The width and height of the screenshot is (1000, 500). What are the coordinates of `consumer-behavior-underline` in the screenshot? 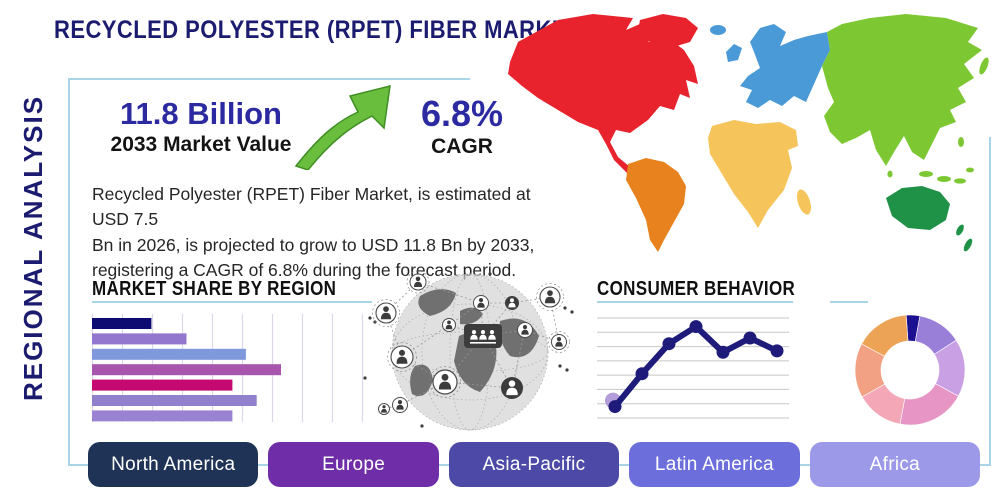 It's located at (695, 302).